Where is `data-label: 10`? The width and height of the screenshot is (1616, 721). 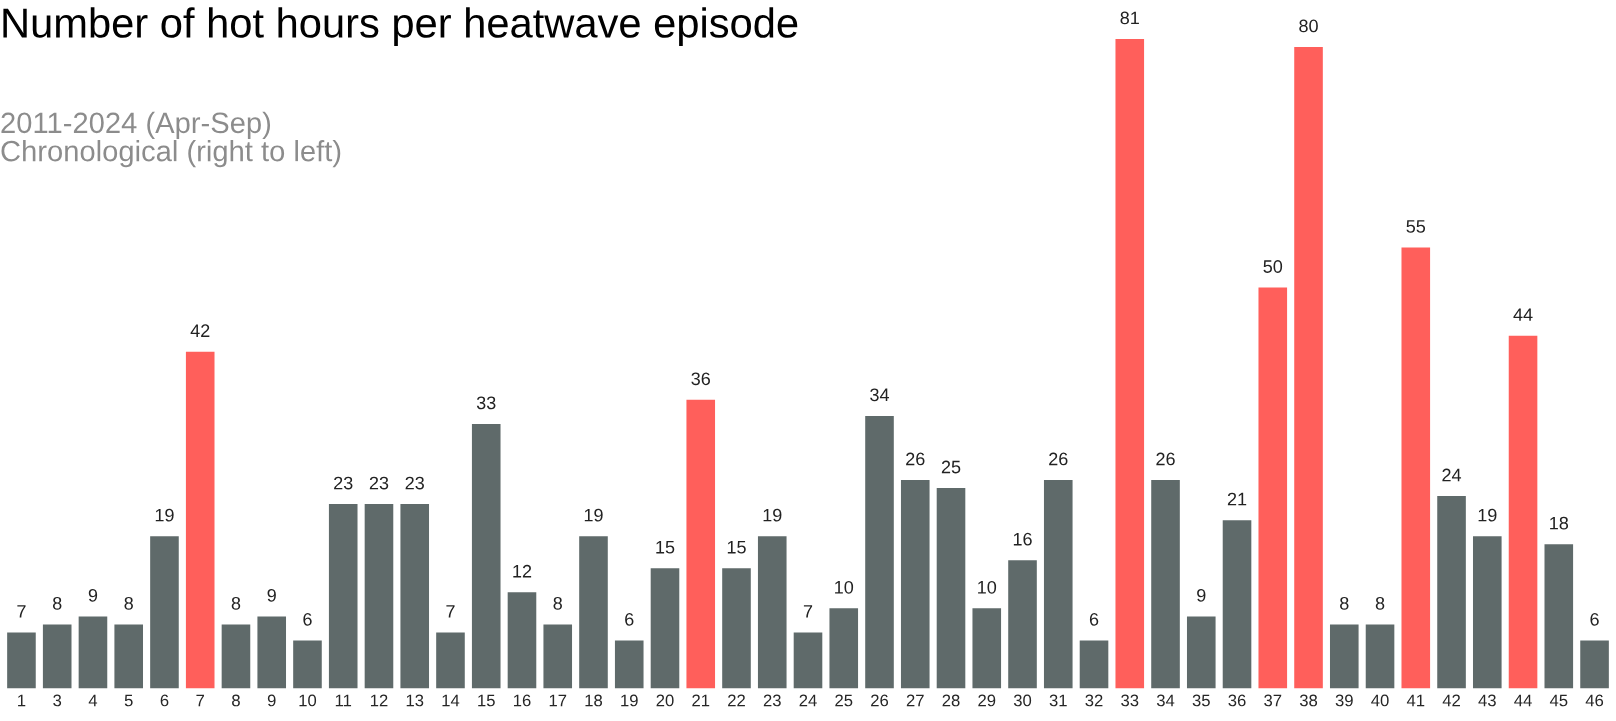
data-label: 10 is located at coordinates (987, 587).